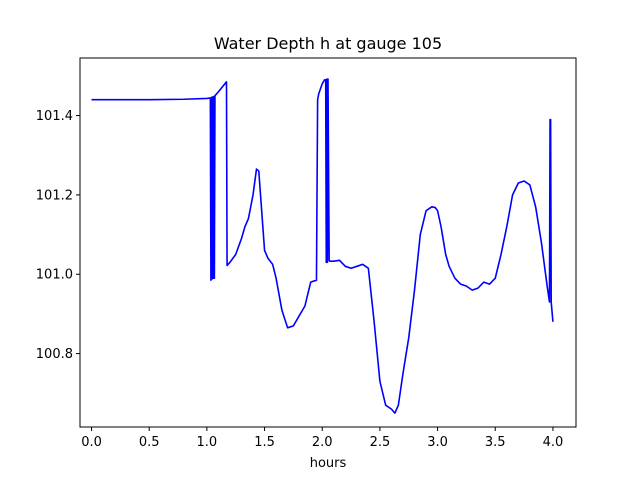  What do you see at coordinates (54, 354) in the screenshot?
I see `y-tick-label: 100.8` at bounding box center [54, 354].